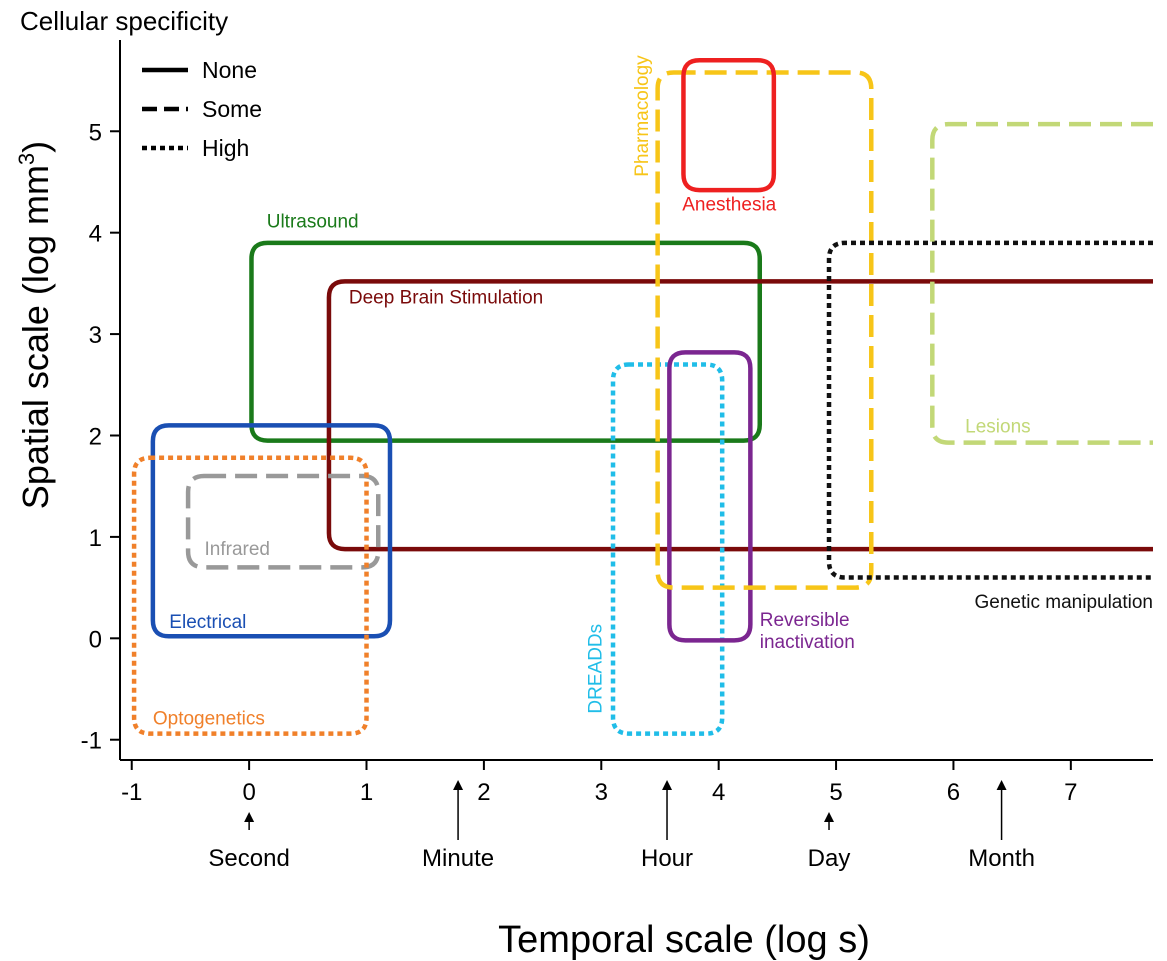 This screenshot has width=1167, height=961. Describe the element at coordinates (1041, 283) in the screenshot. I see `area-lesions` at that location.